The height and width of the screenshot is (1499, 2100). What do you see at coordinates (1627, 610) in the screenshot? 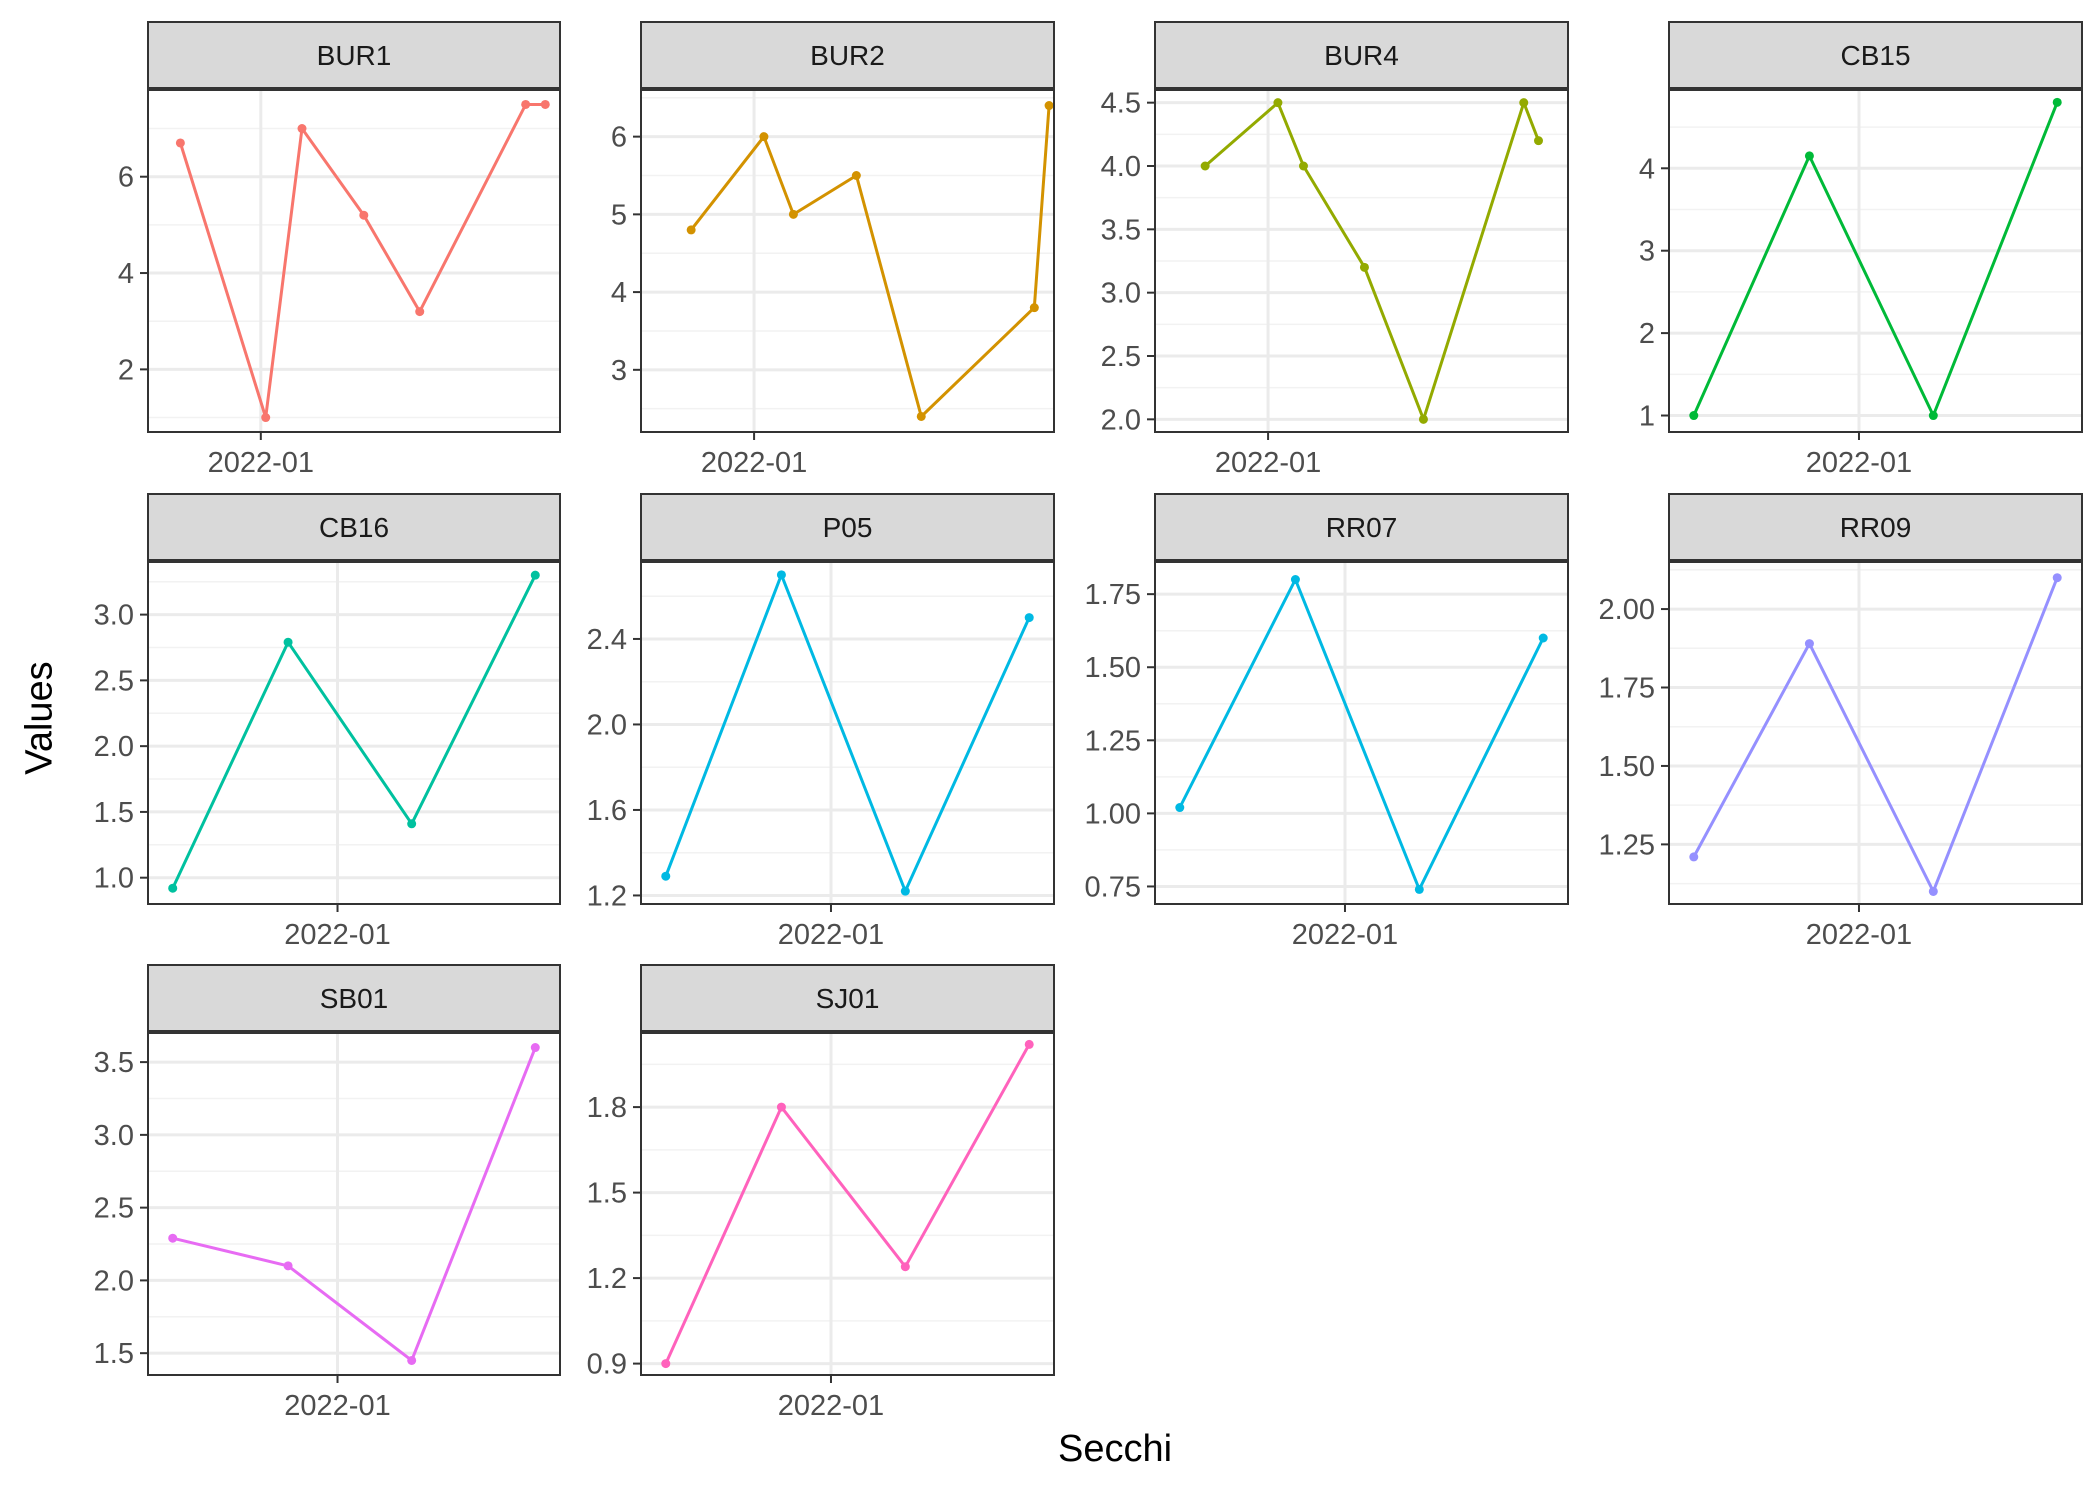
I see `y-tick-label: 2.00` at bounding box center [1627, 610].